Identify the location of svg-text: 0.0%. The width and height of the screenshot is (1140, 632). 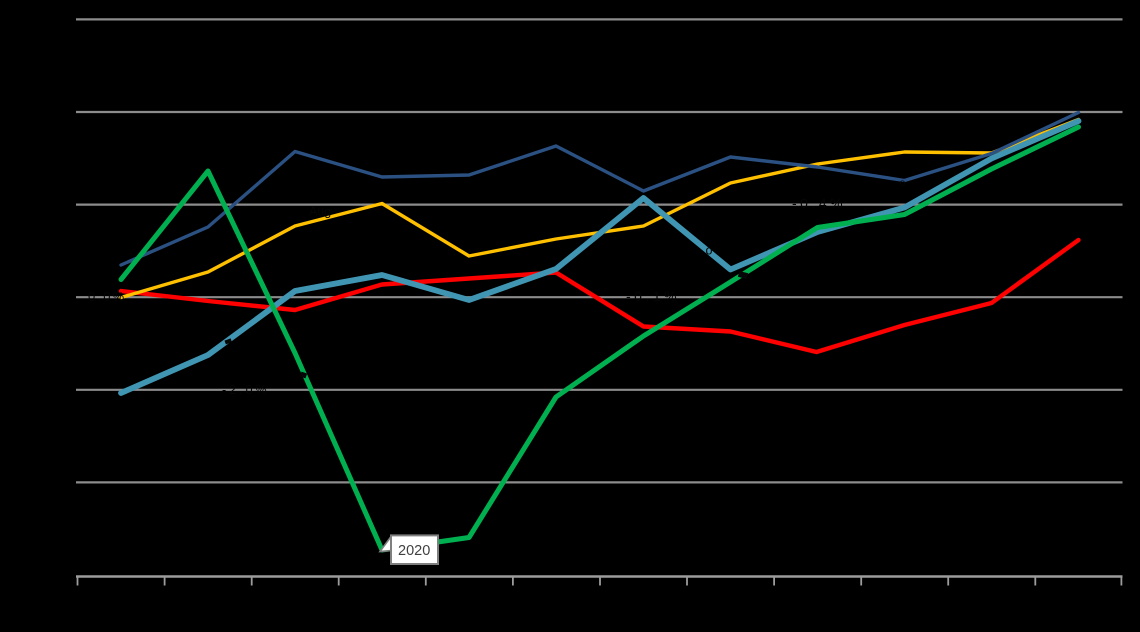
(107, 296).